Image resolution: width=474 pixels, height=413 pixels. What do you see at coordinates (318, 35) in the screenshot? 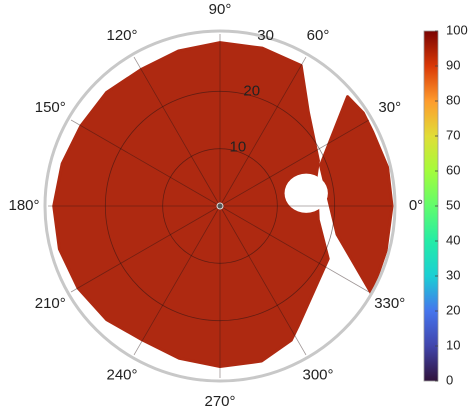
I see `theta-tick-label: 60°` at bounding box center [318, 35].